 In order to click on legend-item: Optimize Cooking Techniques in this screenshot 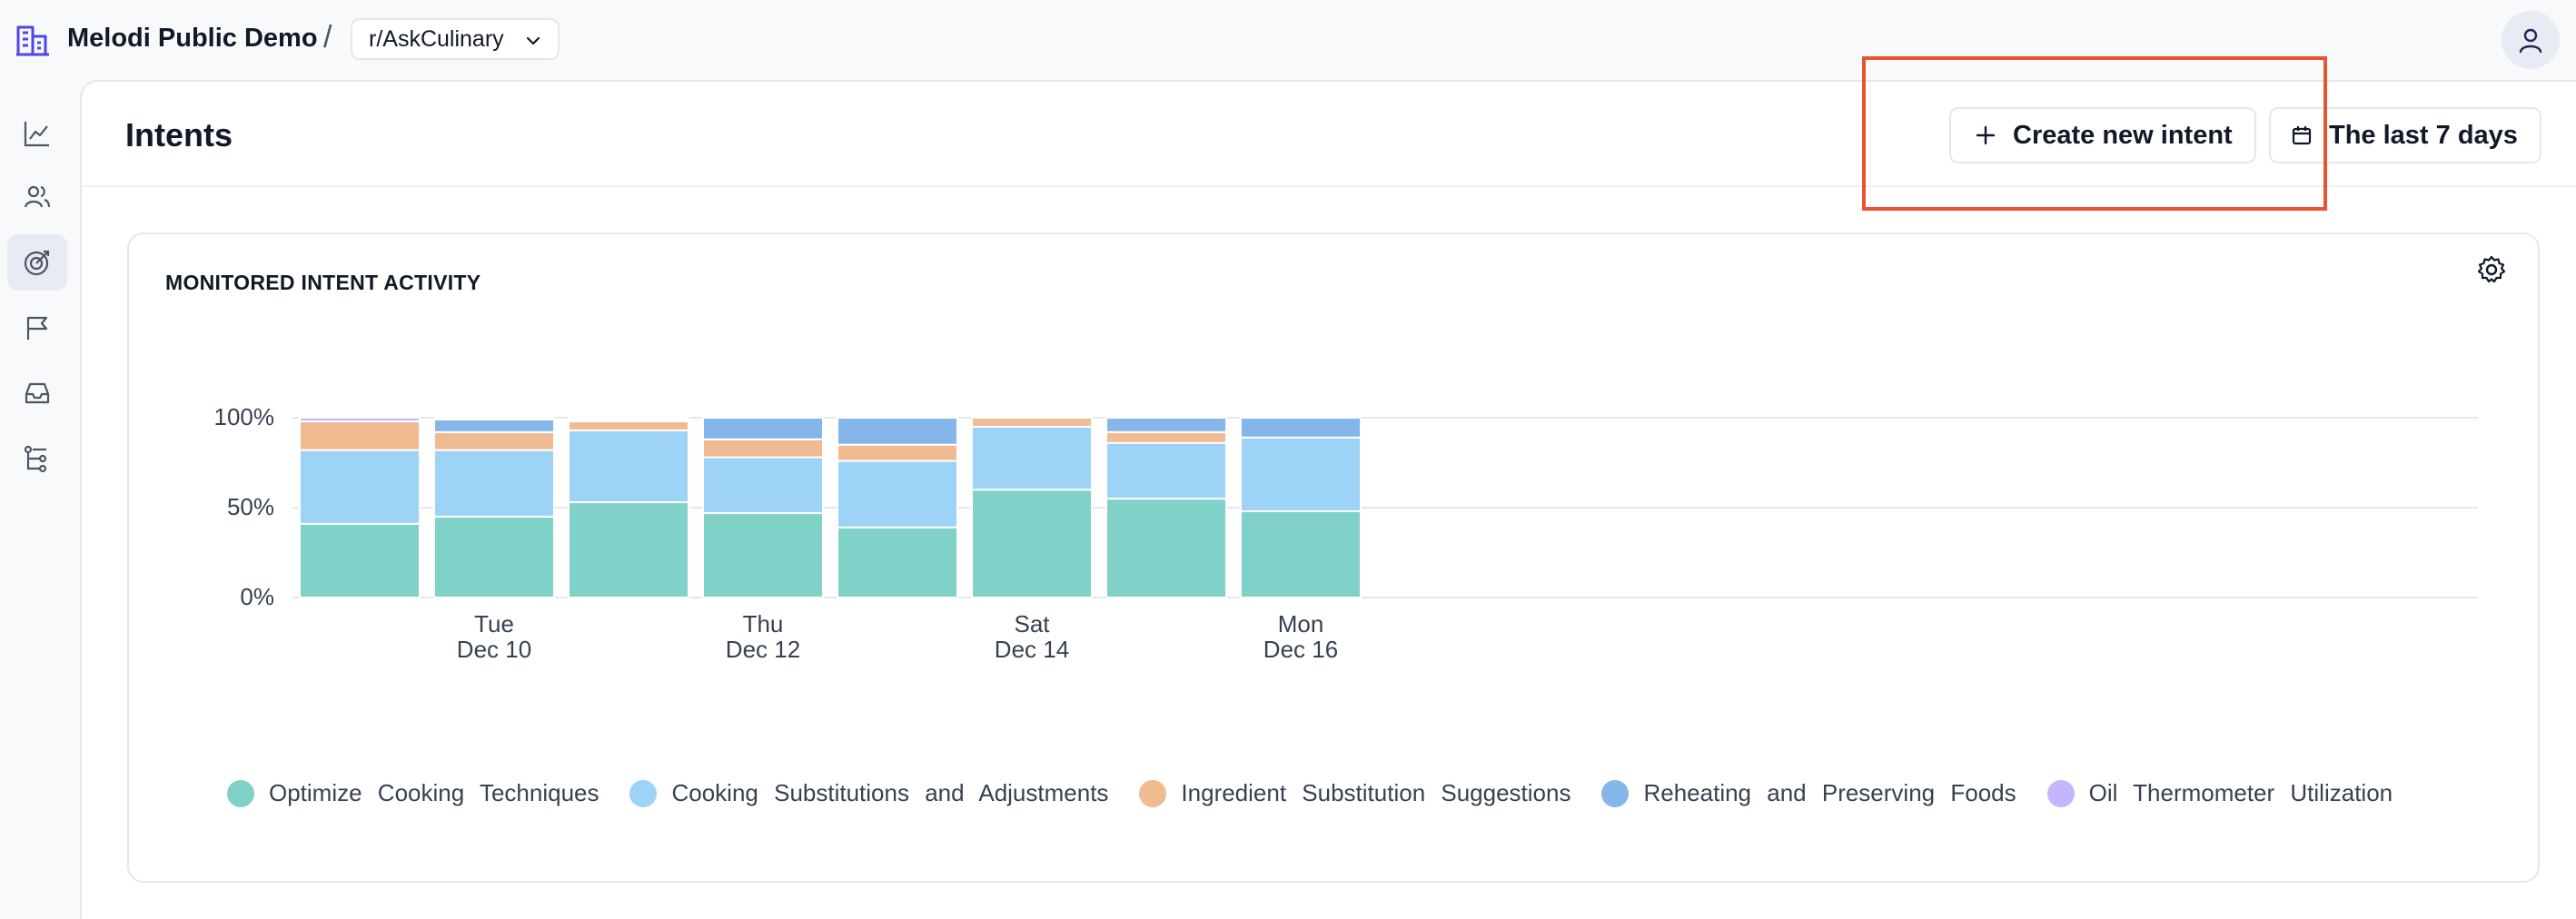, I will do `click(413, 793)`.